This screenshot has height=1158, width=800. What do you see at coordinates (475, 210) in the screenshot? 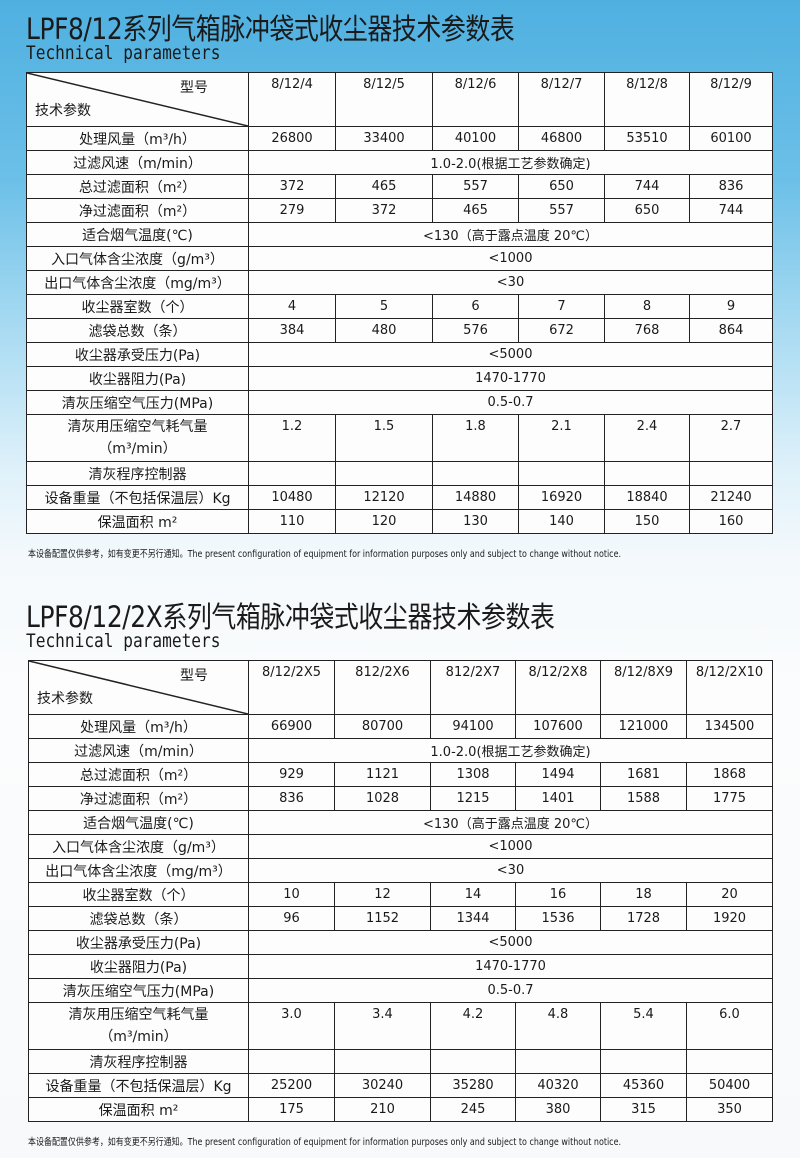
I see `row-value: 465` at bounding box center [475, 210].